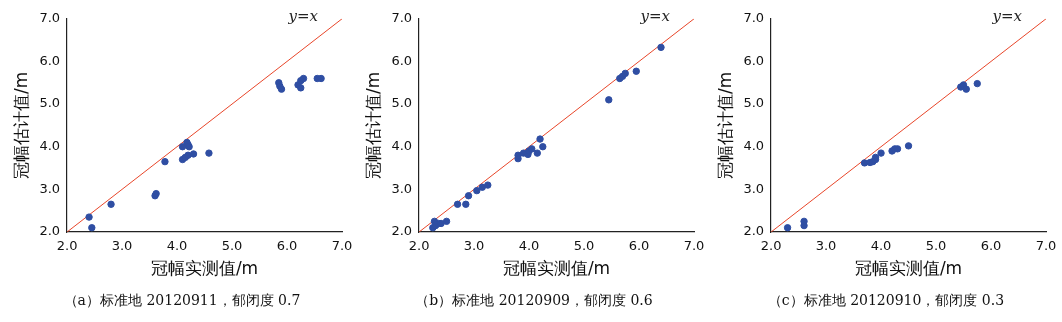  Describe the element at coordinates (182, 301) in the screenshot. I see `text: （a）标准地 20120911，郁闭度 0.7` at that location.